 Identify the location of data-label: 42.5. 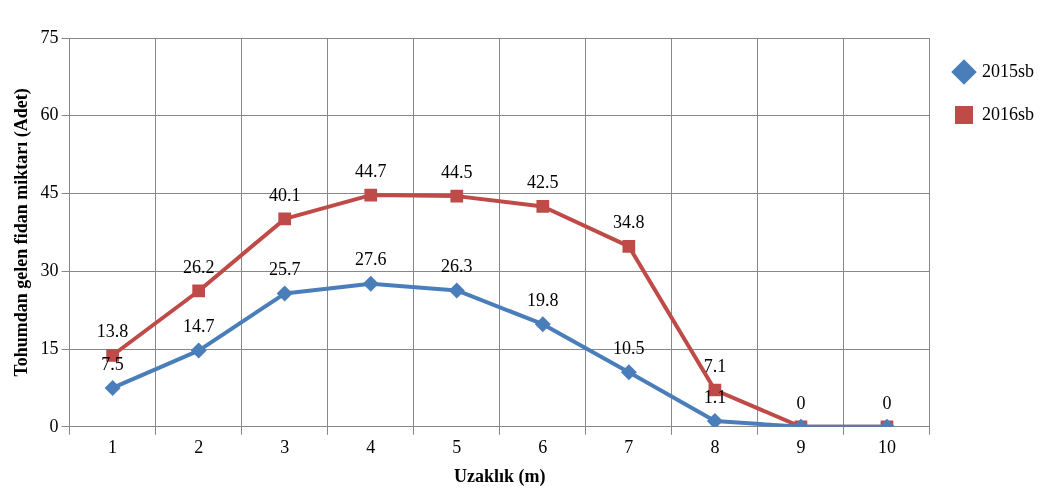
(543, 182).